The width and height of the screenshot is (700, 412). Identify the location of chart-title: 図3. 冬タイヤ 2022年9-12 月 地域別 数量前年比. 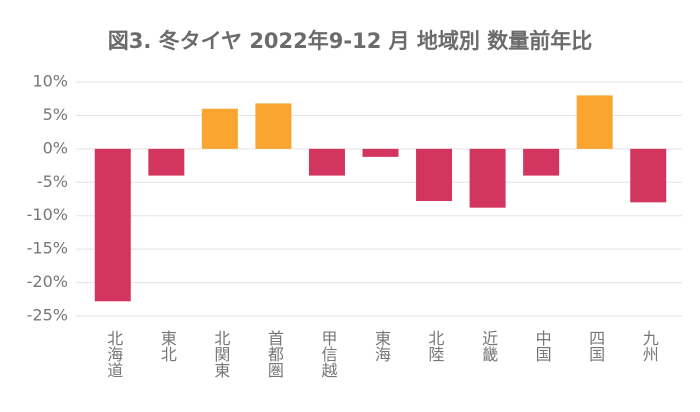
(350, 41).